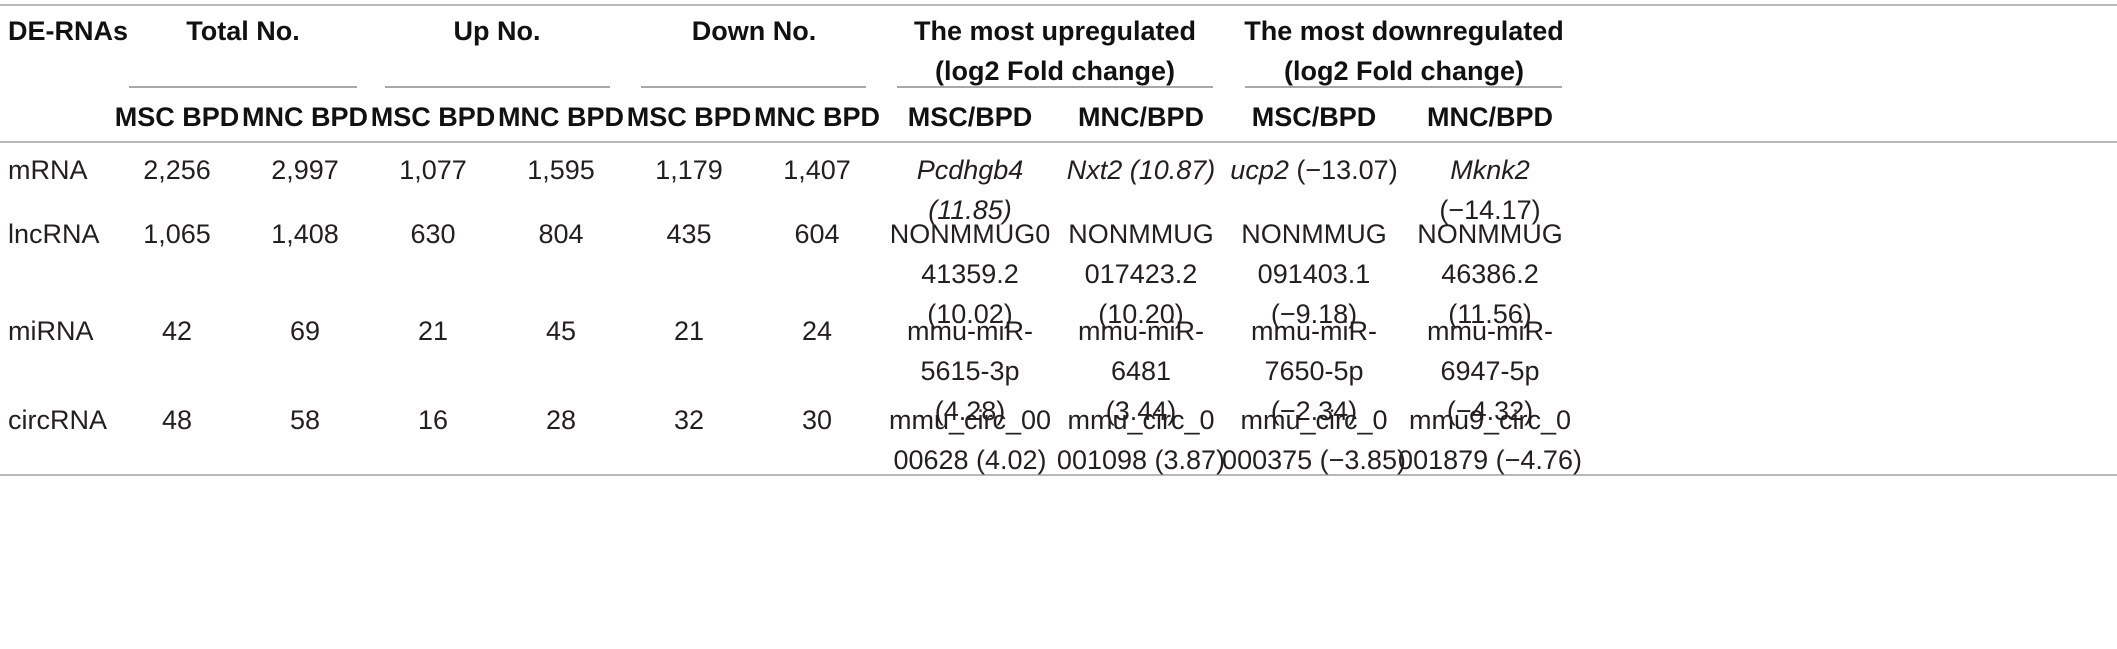 This screenshot has width=2117, height=649. What do you see at coordinates (177, 234) in the screenshot?
I see `cell-lncrna-total-msc: 1,065` at bounding box center [177, 234].